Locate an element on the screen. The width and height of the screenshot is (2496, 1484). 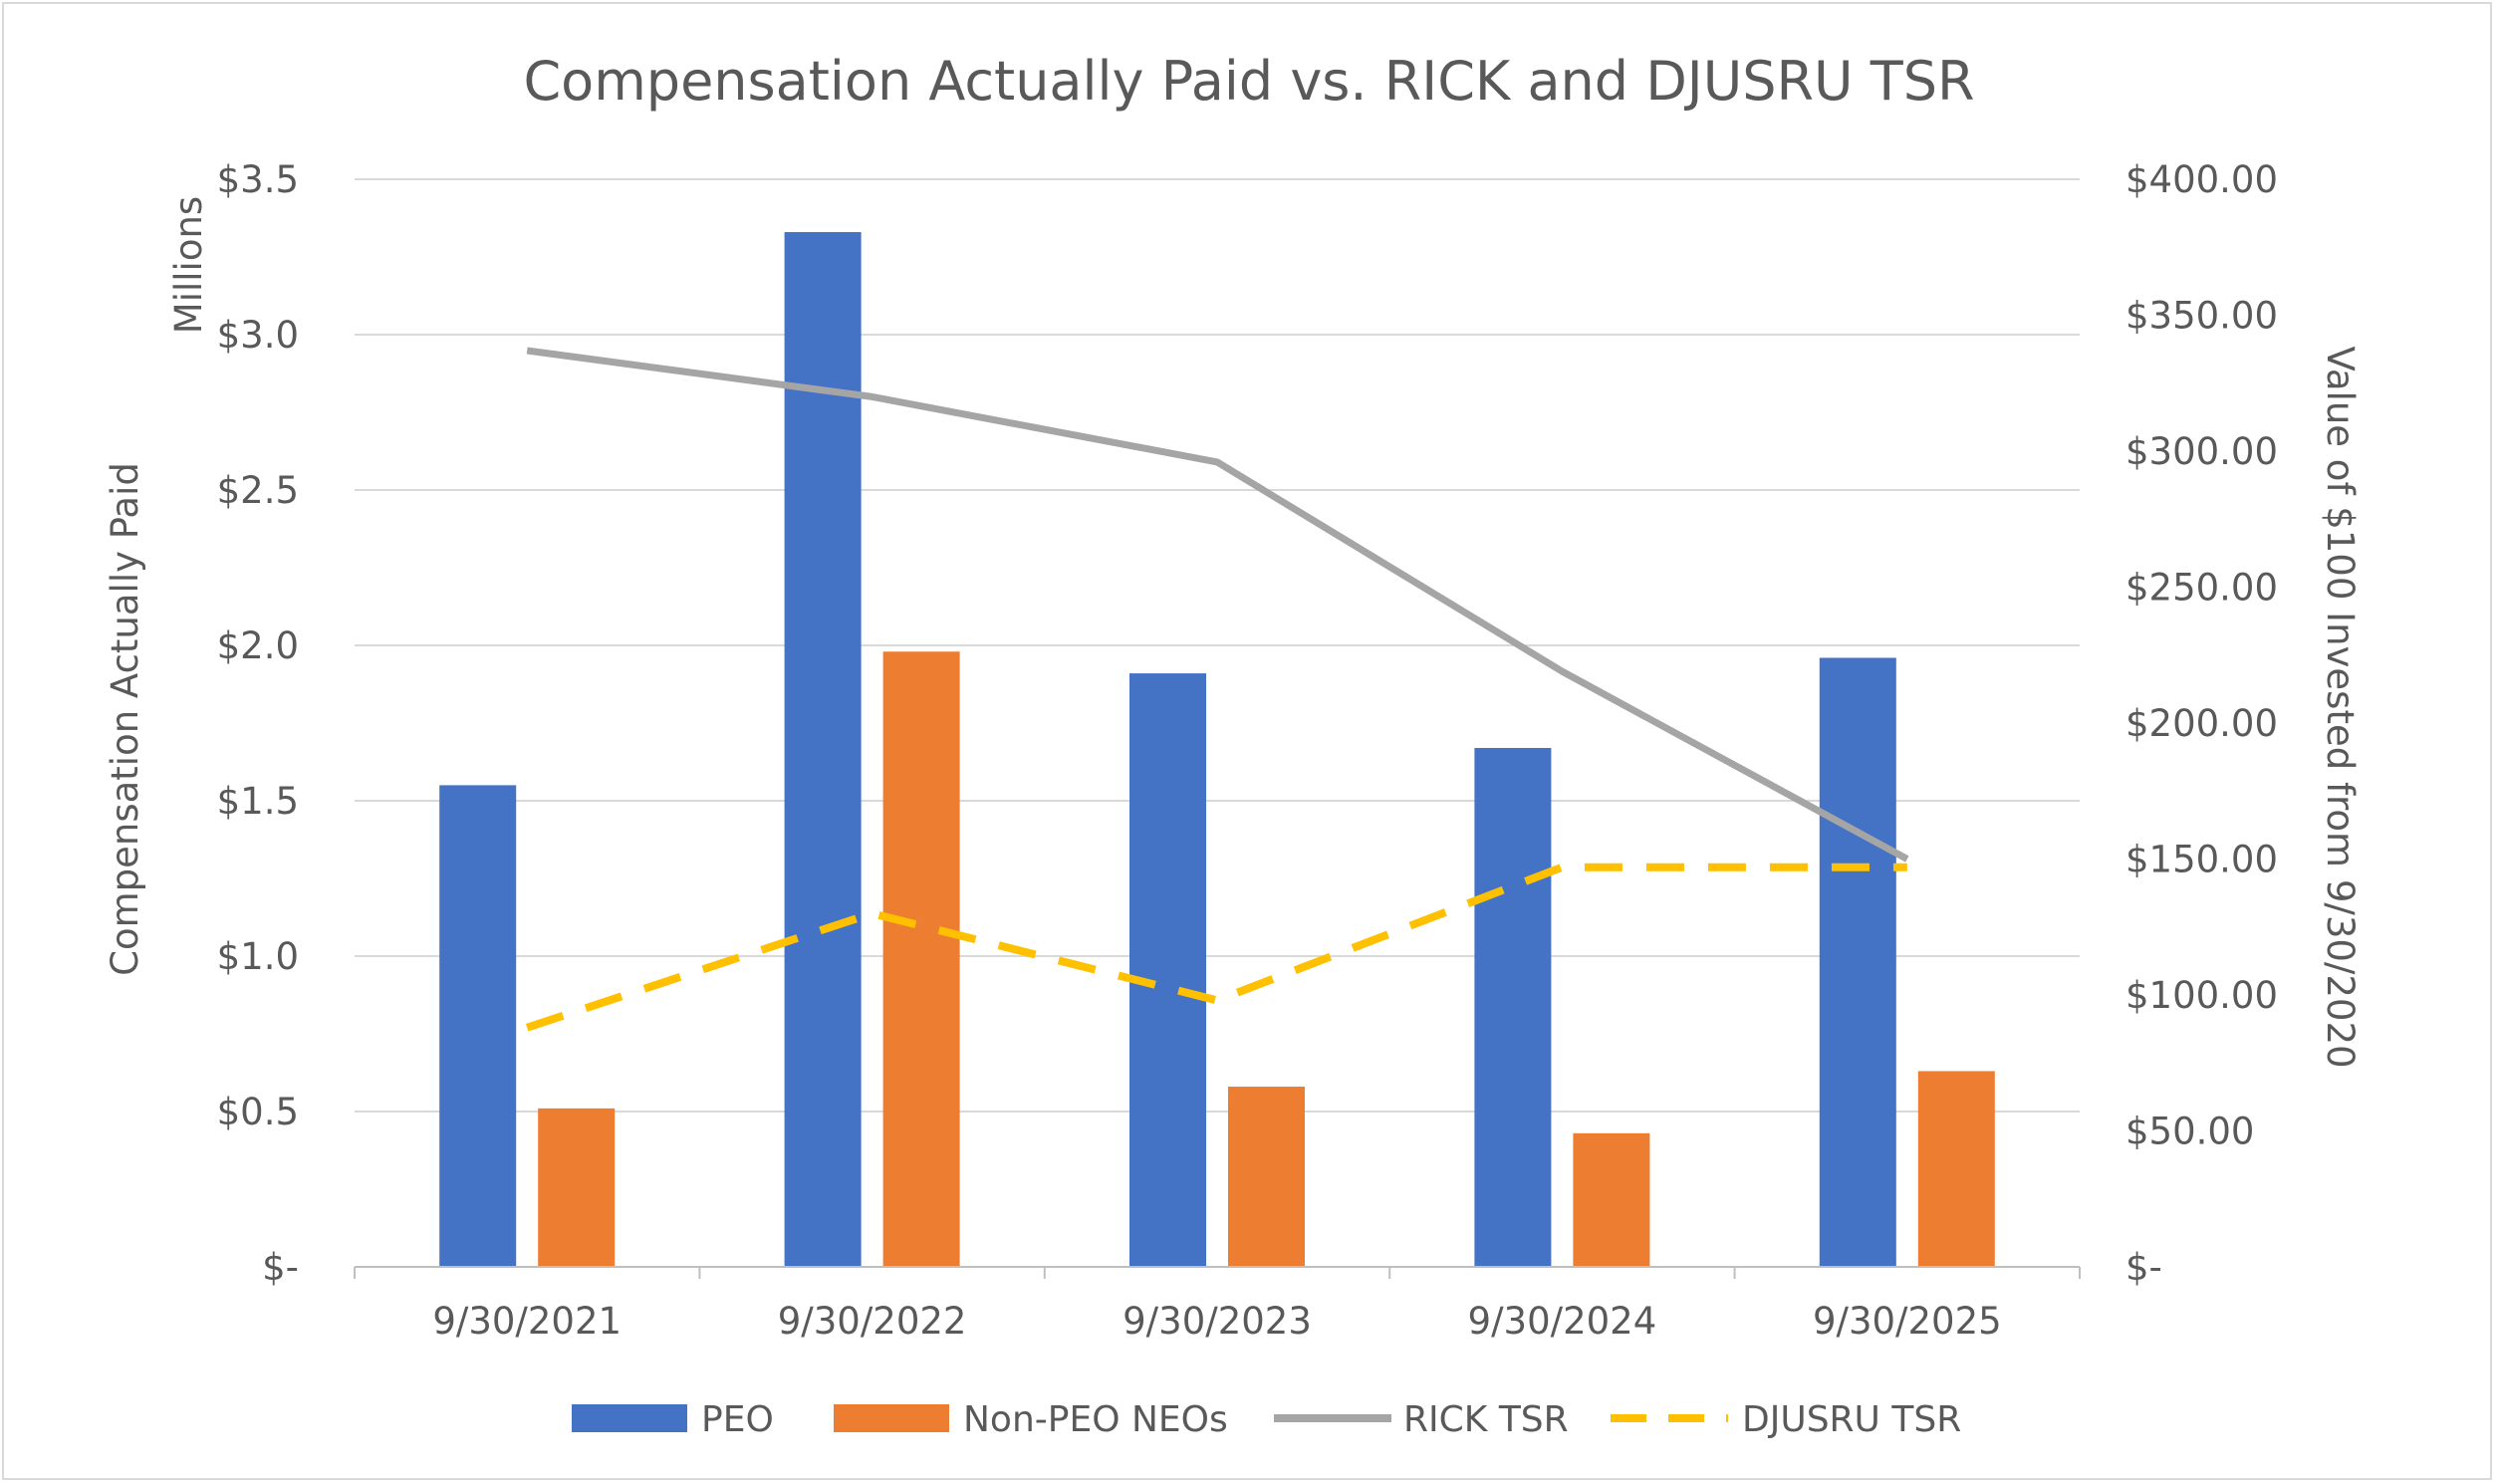
y-tick-label: $3.0 is located at coordinates (258, 335).